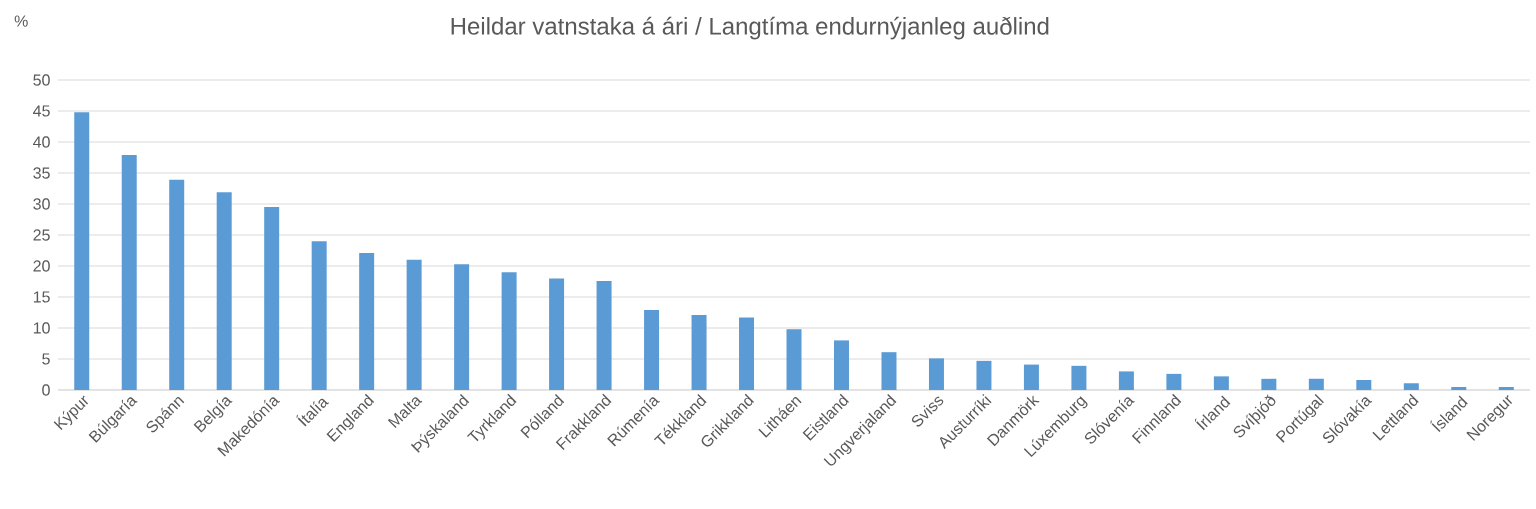 This screenshot has width=1536, height=509. What do you see at coordinates (41, 297) in the screenshot?
I see `y-tick-label: 15` at bounding box center [41, 297].